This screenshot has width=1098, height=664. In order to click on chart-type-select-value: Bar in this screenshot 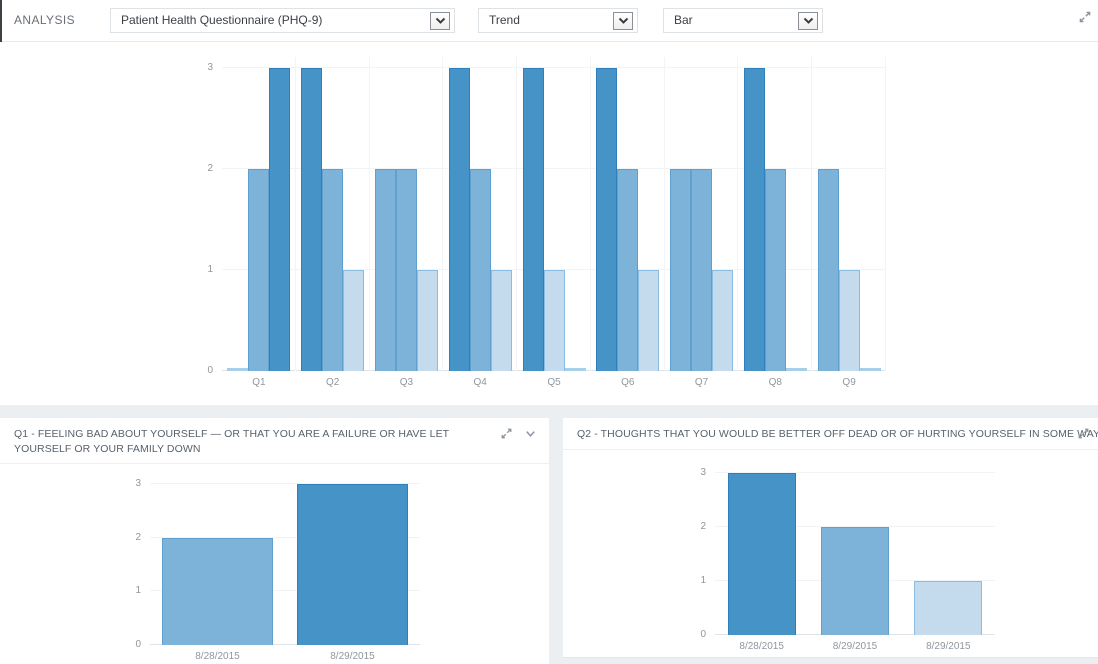, I will do `click(683, 20)`.